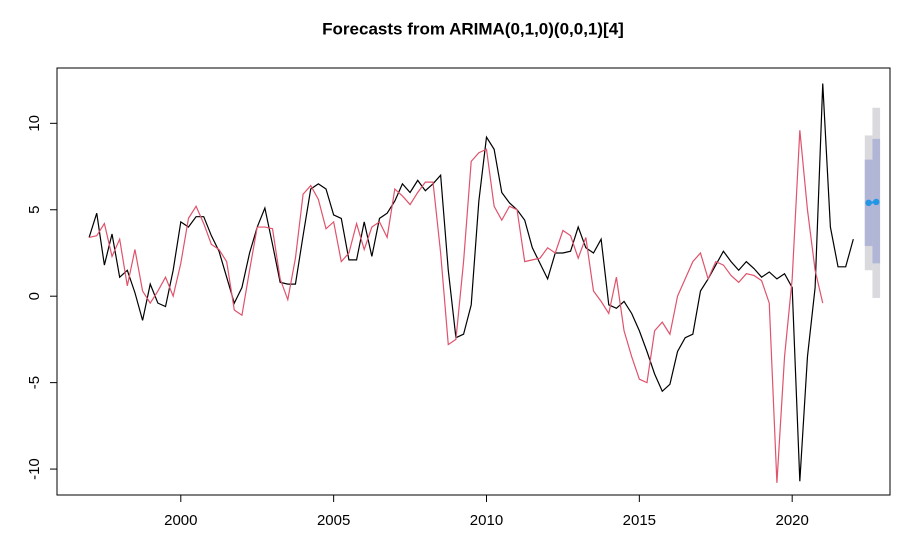 This screenshot has width=900, height=543. What do you see at coordinates (791, 520) in the screenshot?
I see `x-tick-label: 2020` at bounding box center [791, 520].